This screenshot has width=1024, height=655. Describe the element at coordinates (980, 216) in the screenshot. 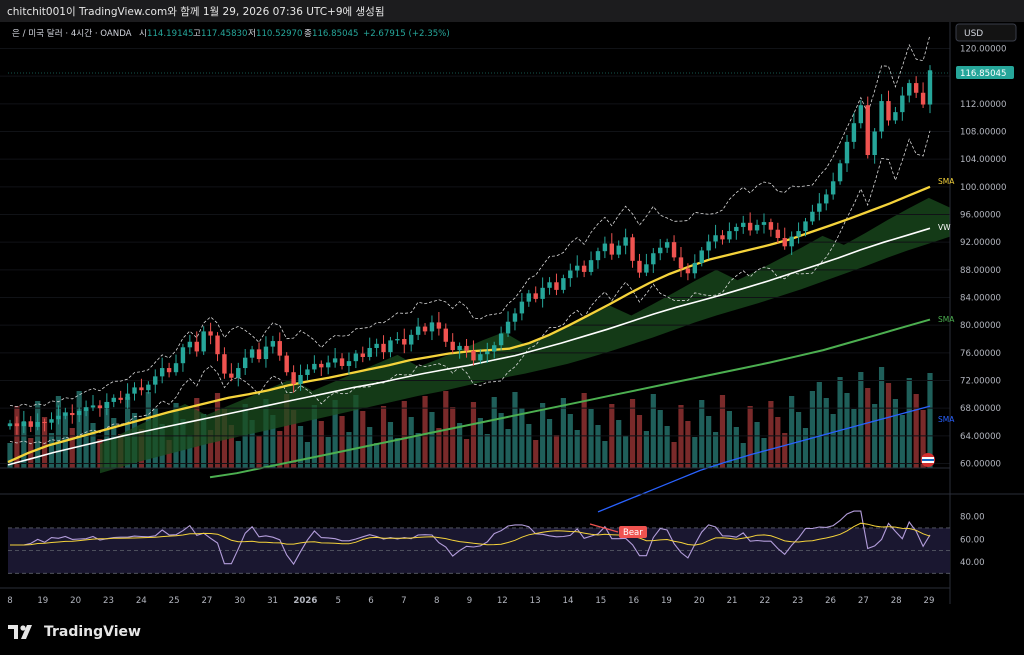

I see `price-tick-label: 96.00000` at that location.